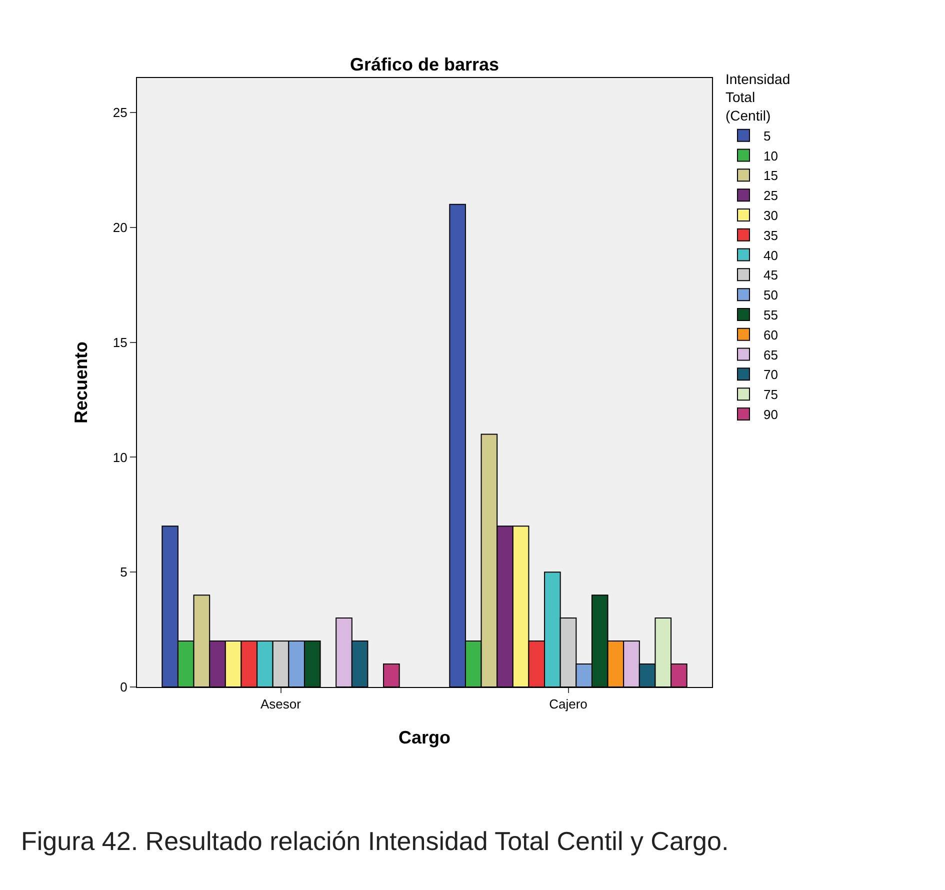 The image size is (945, 890). Describe the element at coordinates (771, 156) in the screenshot. I see `legend-label: 10` at that location.